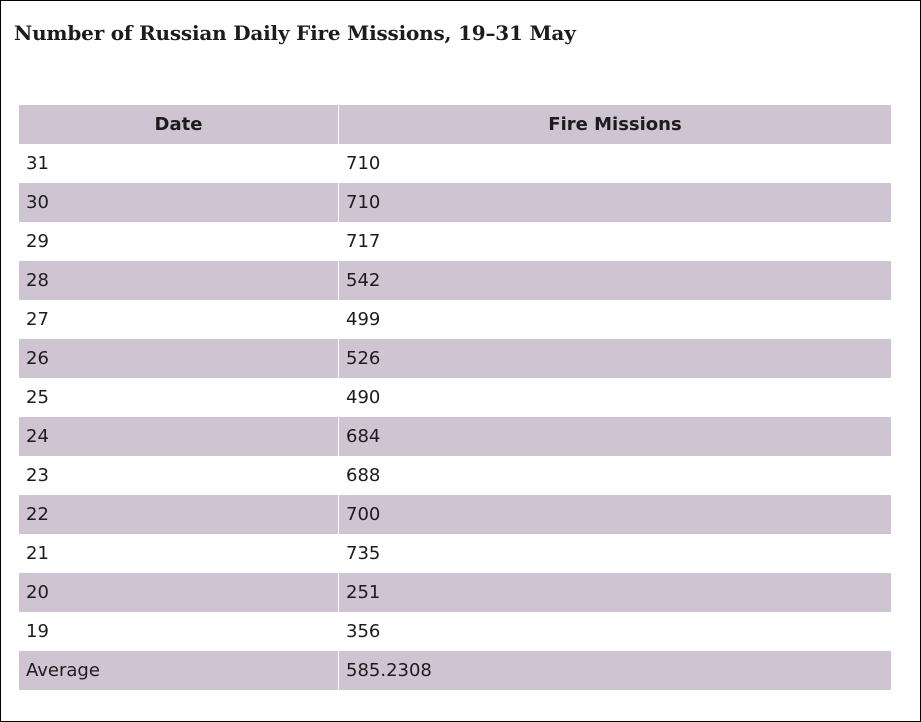 The image size is (921, 722). I want to click on cell-fire-missions: 700, so click(614, 514).